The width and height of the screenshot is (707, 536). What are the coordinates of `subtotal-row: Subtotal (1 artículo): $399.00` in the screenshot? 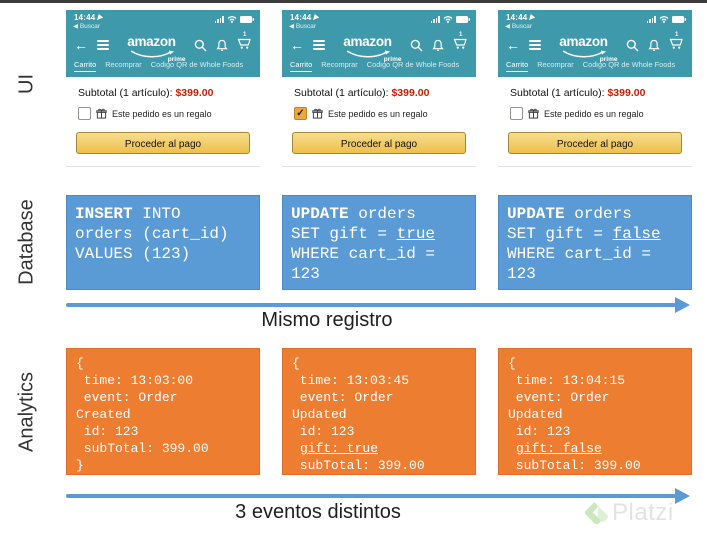 It's located at (163, 88).